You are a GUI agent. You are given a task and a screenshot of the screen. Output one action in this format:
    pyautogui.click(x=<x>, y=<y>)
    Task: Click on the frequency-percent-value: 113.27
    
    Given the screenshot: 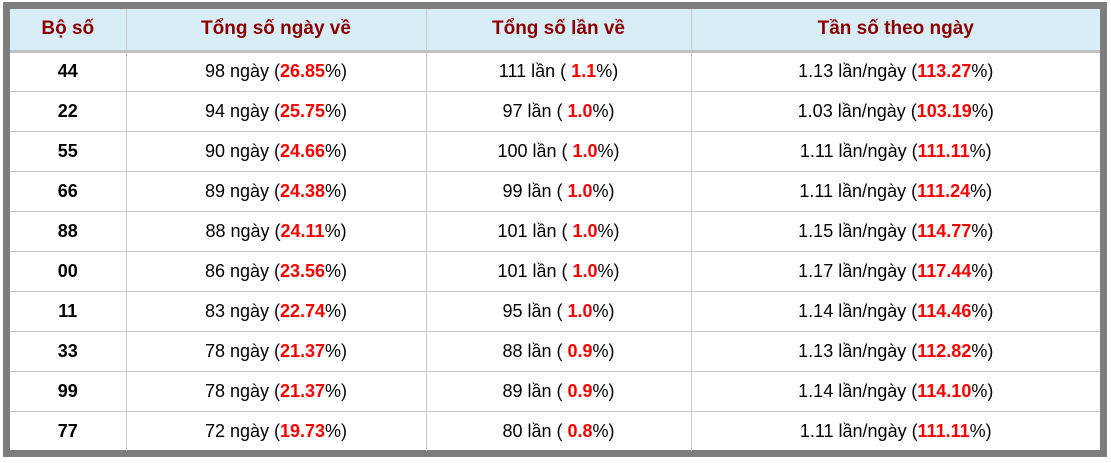 What is the action you would take?
    pyautogui.click(x=944, y=71)
    